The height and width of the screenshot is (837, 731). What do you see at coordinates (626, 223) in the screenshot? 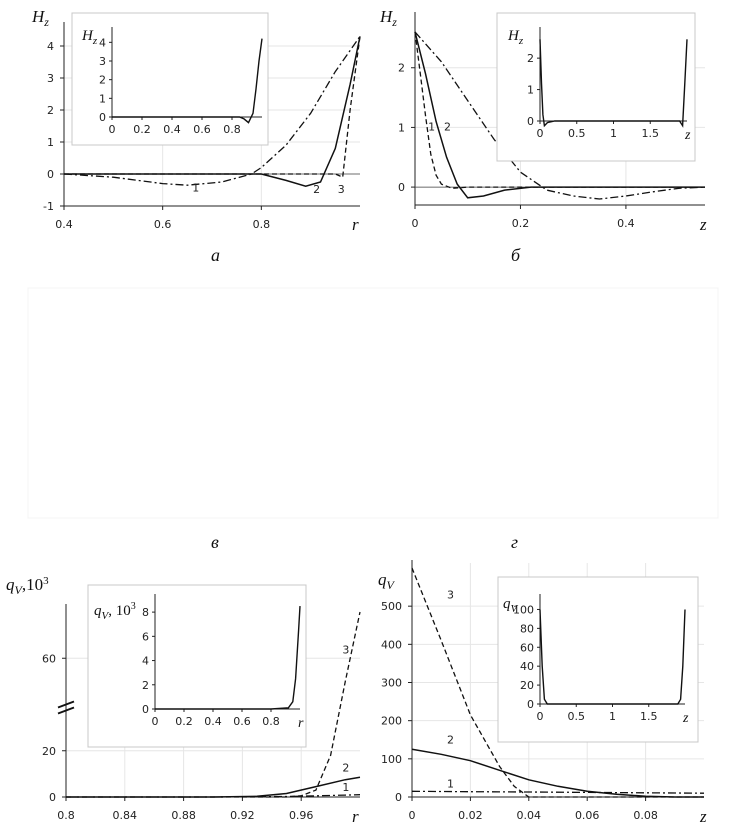
I see `x-tick-label: 0.4` at bounding box center [626, 223].